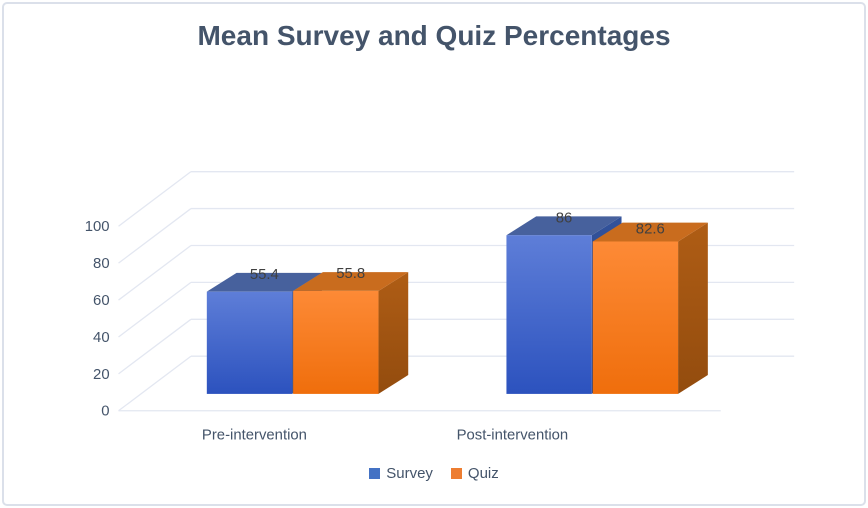 This screenshot has width=868, height=508. What do you see at coordinates (635, 317) in the screenshot?
I see `bar-quiz-post-intervention-front` at bounding box center [635, 317].